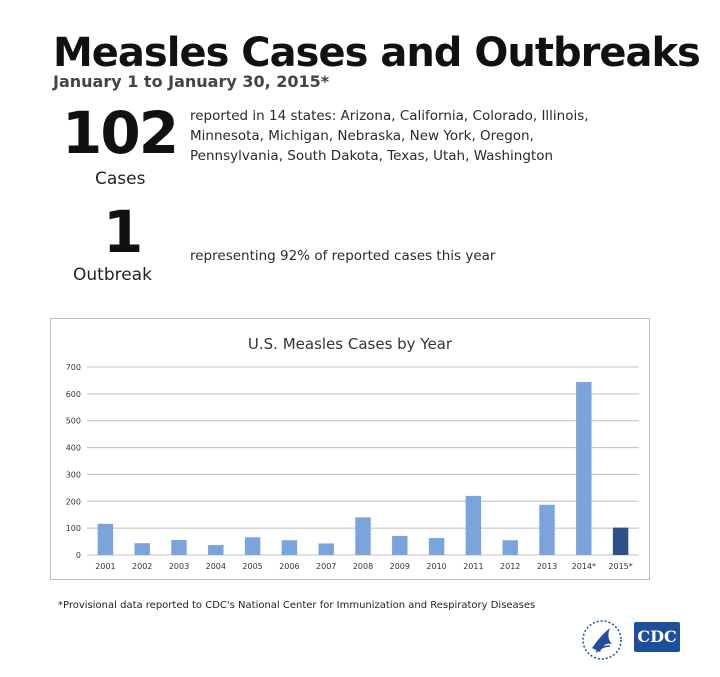 This screenshot has width=720, height=677. Describe the element at coordinates (191, 81) in the screenshot. I see `page-subtitle: January 1 to January 30, 2015*` at that location.